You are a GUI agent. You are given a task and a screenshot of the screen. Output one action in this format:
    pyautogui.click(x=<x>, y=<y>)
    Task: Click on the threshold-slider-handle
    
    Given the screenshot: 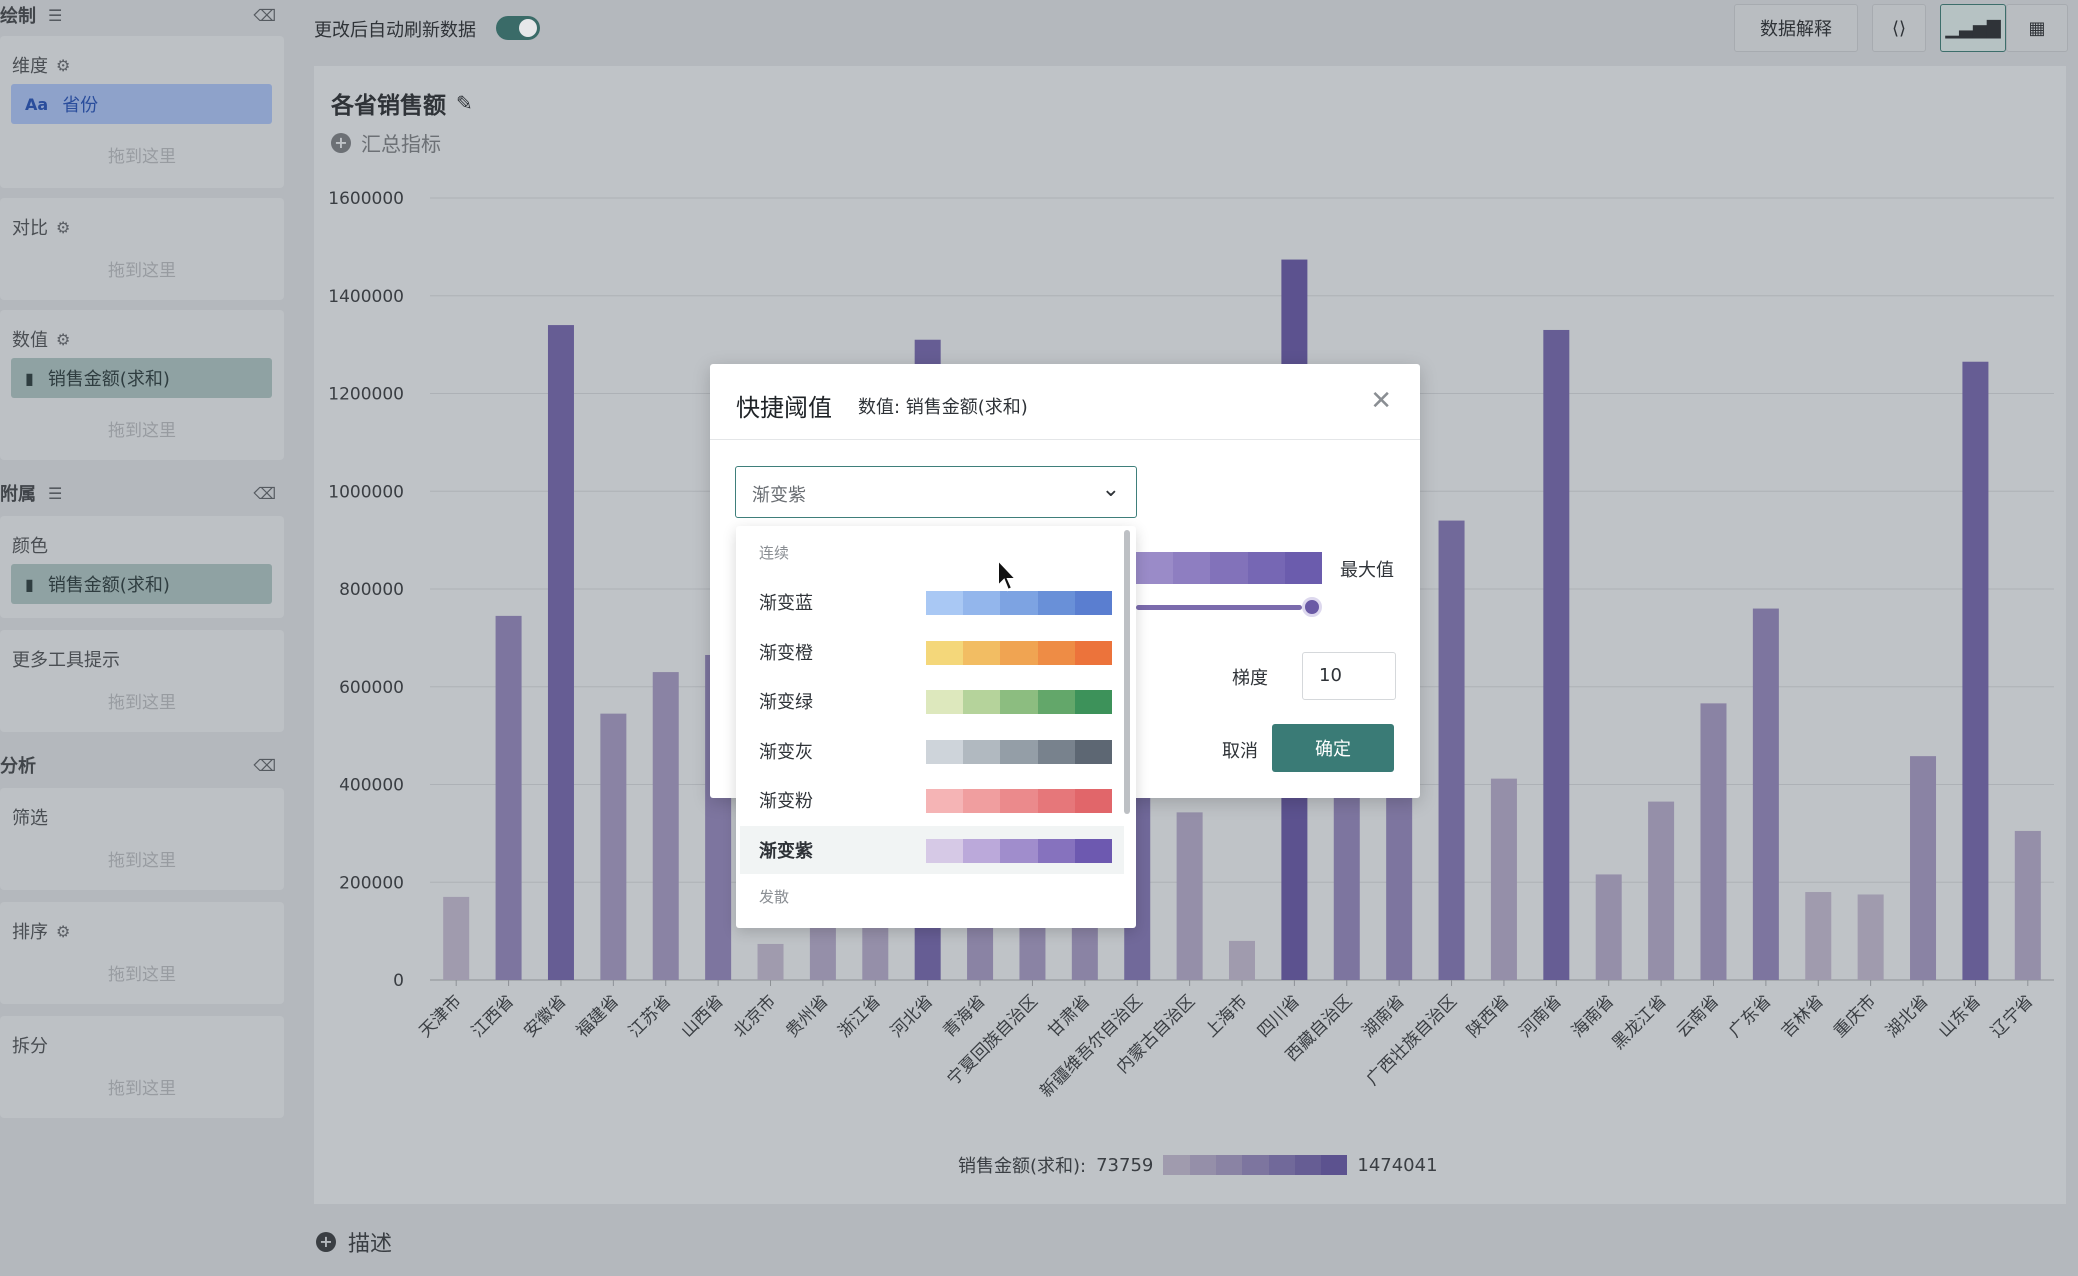 What is the action you would take?
    pyautogui.click(x=1312, y=607)
    